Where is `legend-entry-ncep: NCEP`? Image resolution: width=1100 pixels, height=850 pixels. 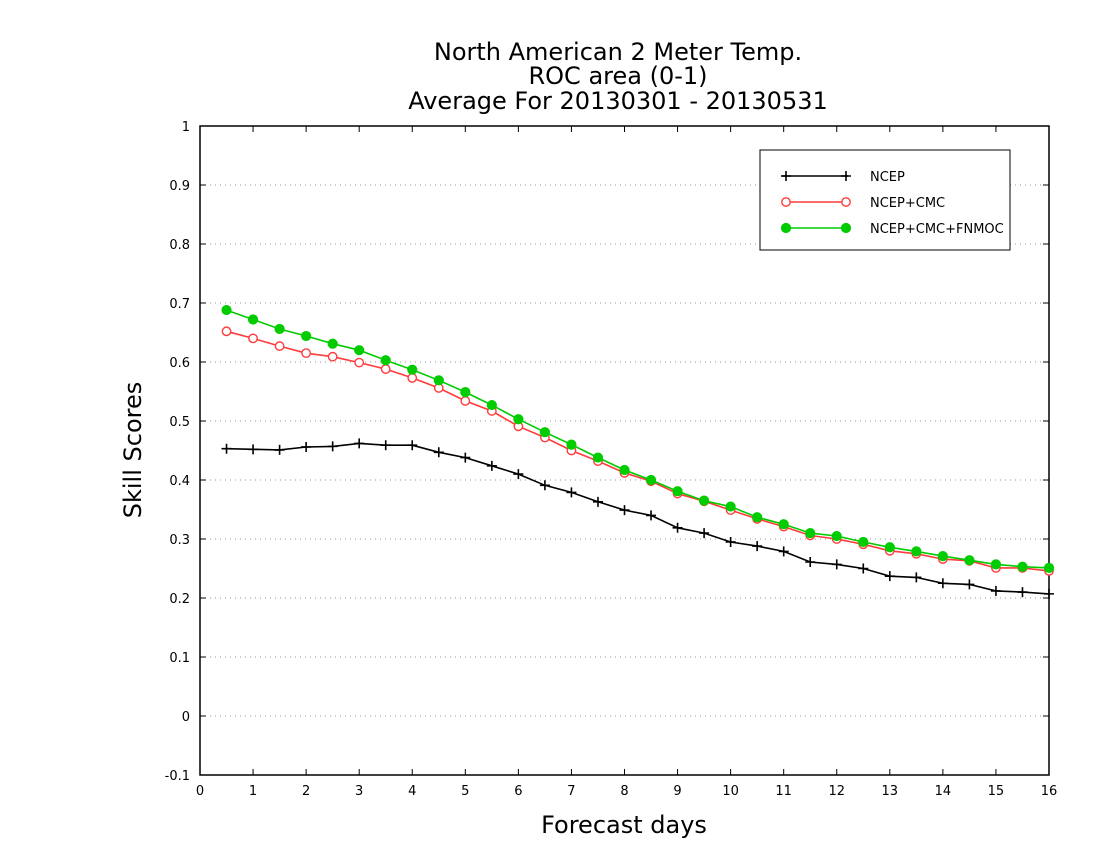
legend-entry-ncep: NCEP is located at coordinates (843, 177).